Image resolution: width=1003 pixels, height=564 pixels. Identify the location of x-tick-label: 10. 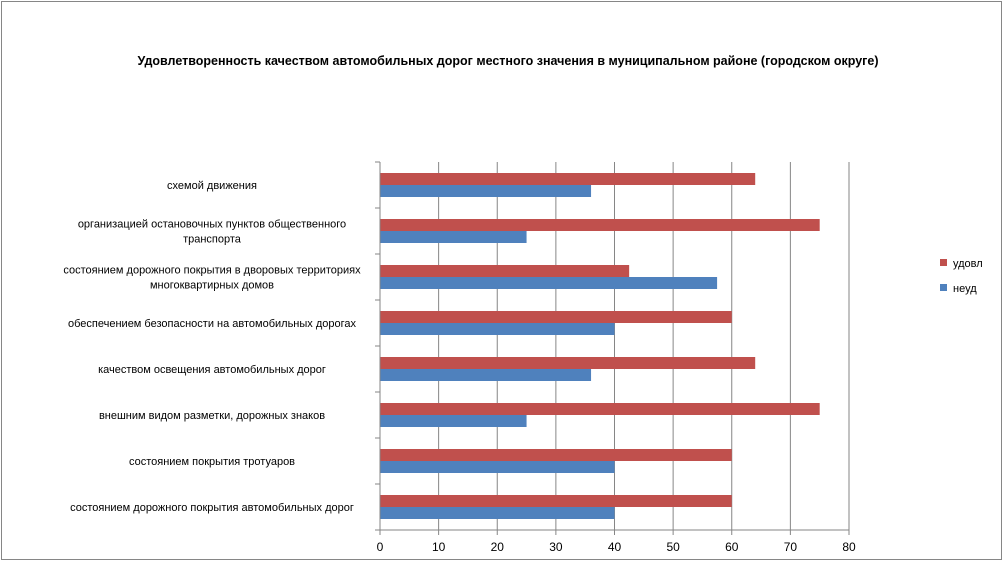
(439, 547).